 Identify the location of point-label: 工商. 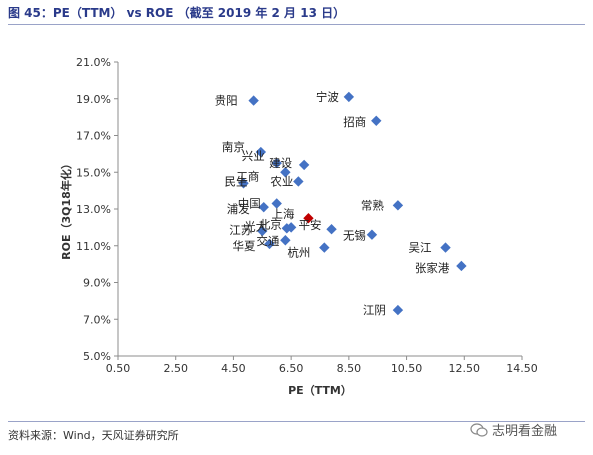
(247, 176).